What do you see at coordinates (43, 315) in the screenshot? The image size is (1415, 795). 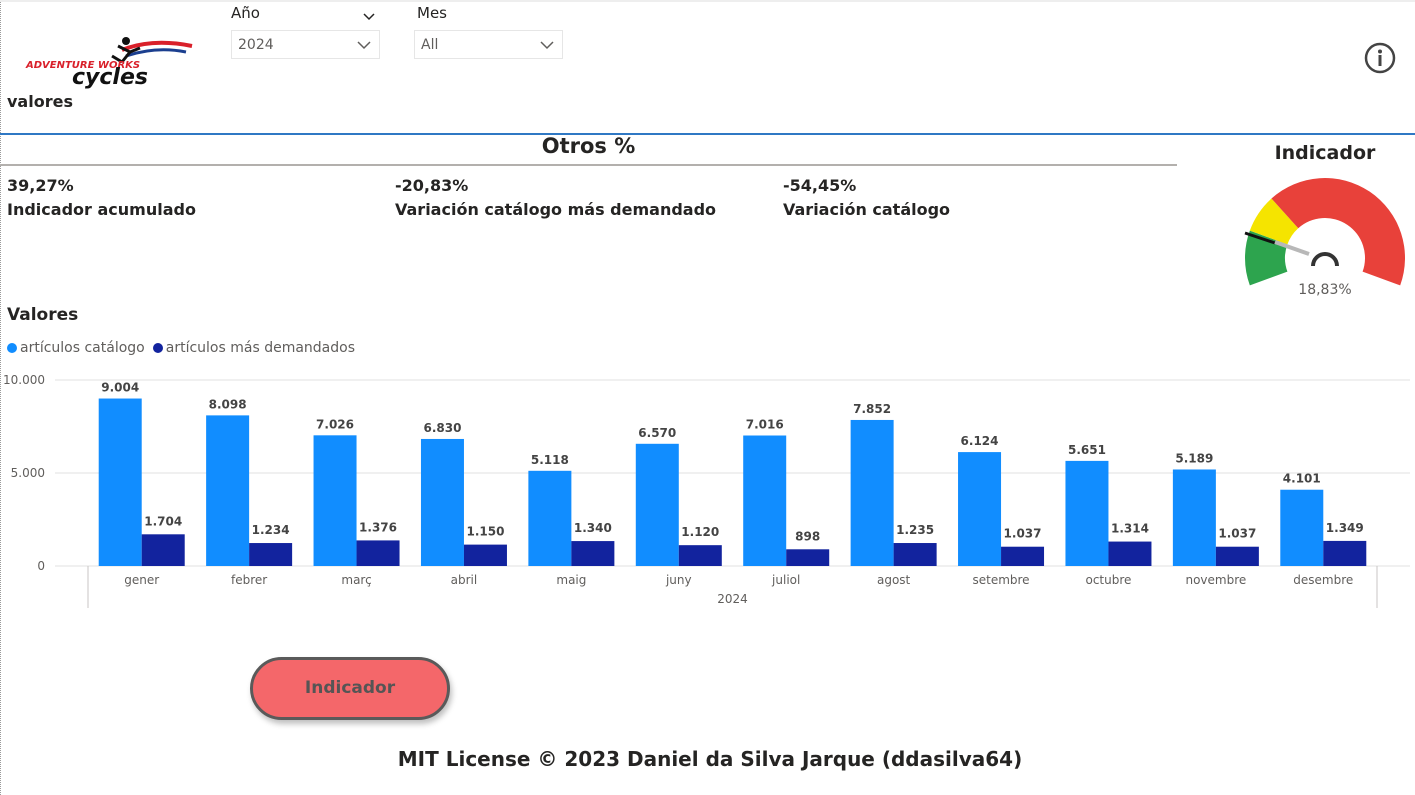 I see `chart-title: Valores` at bounding box center [43, 315].